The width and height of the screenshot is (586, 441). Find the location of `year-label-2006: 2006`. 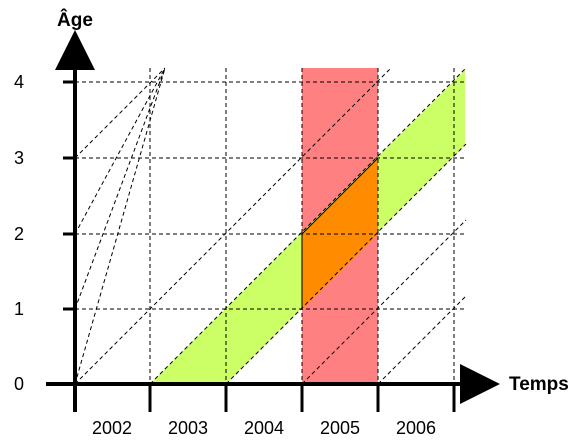

year-label-2006: 2006 is located at coordinates (416, 428).